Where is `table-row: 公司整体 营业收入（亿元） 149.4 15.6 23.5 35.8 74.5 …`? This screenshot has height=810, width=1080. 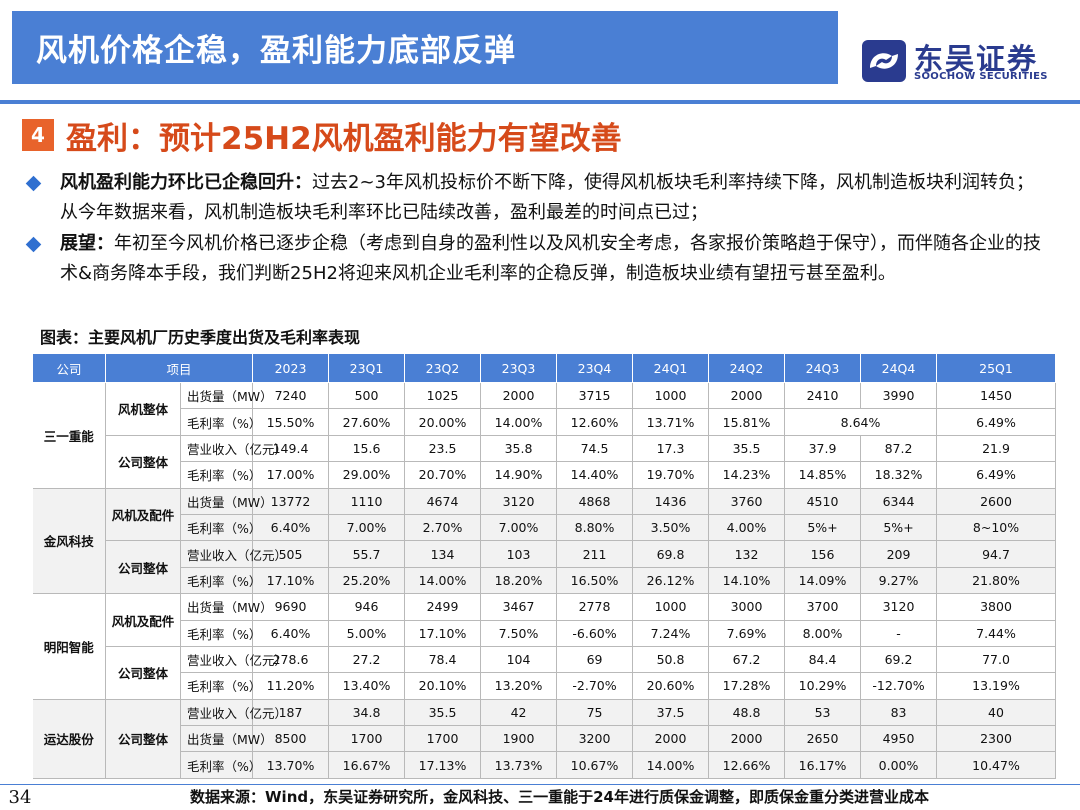 table-row: 公司整体 营业收入（亿元） 149.4 15.6 23.5 35.8 74.5 … is located at coordinates (544, 461).